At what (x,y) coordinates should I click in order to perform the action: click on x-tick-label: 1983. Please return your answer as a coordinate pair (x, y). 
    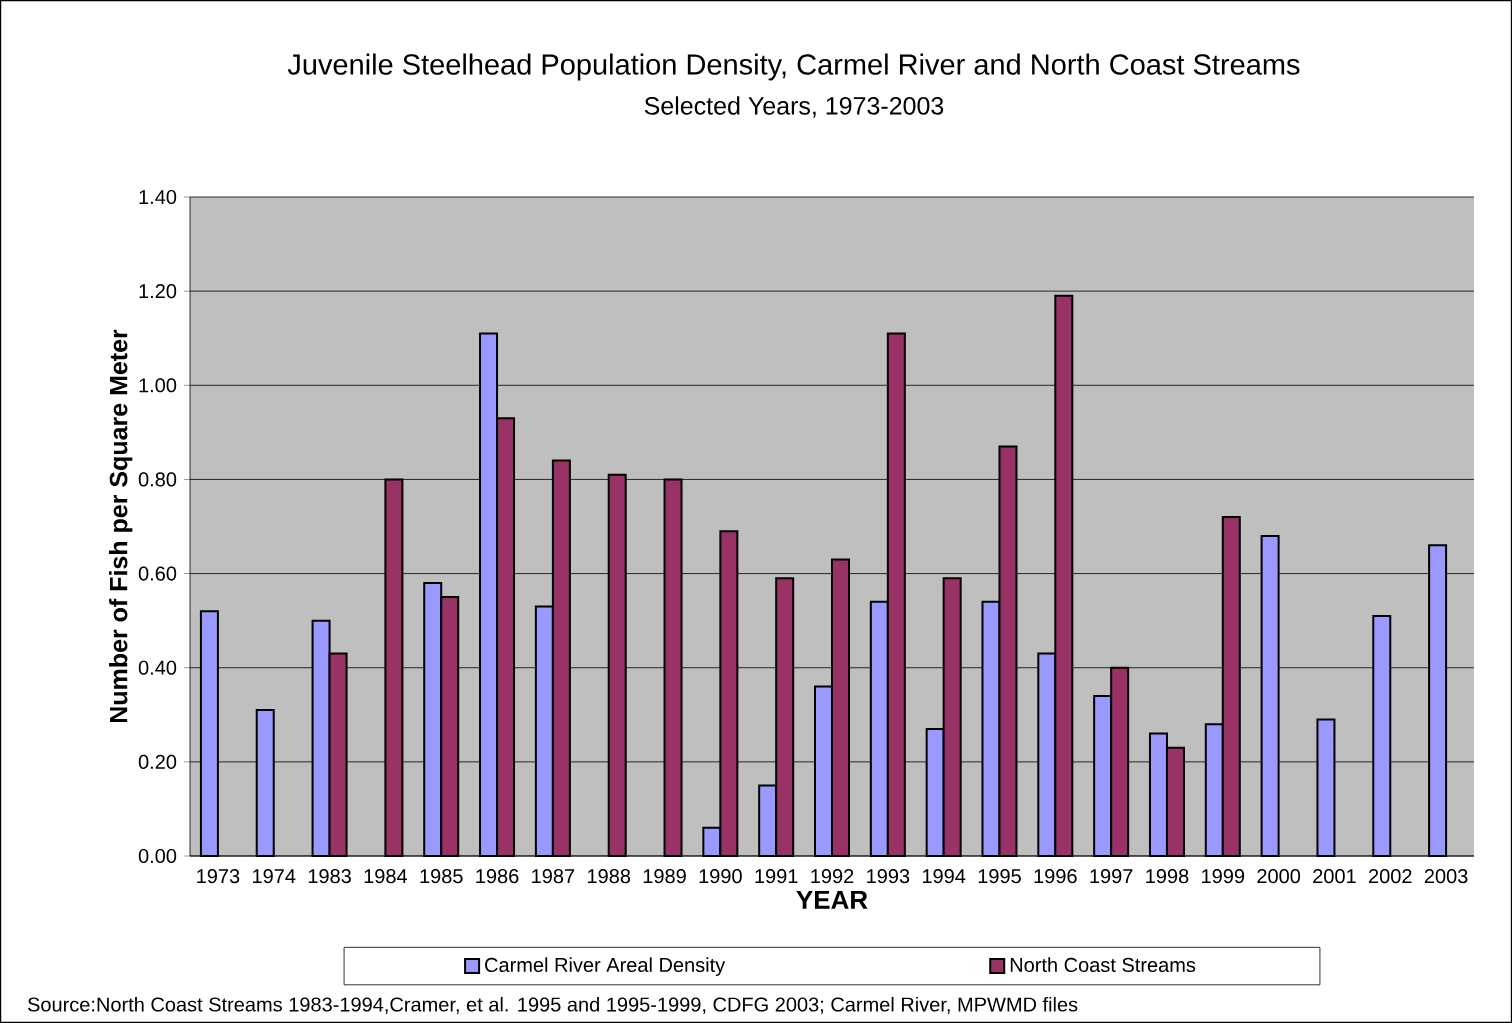
    Looking at the image, I should click on (329, 876).